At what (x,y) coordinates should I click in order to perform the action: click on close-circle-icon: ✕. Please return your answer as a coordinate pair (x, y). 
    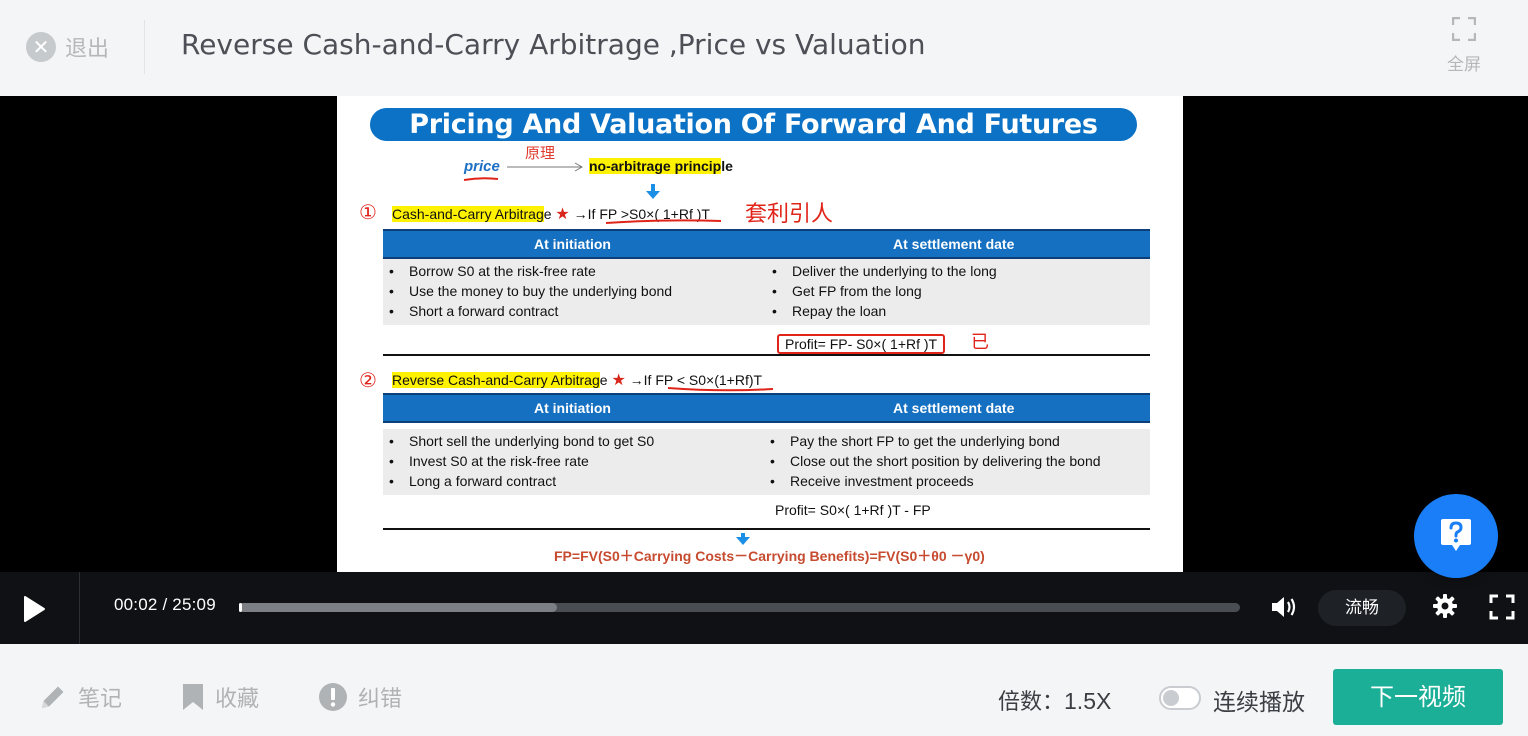
    Looking at the image, I should click on (41, 47).